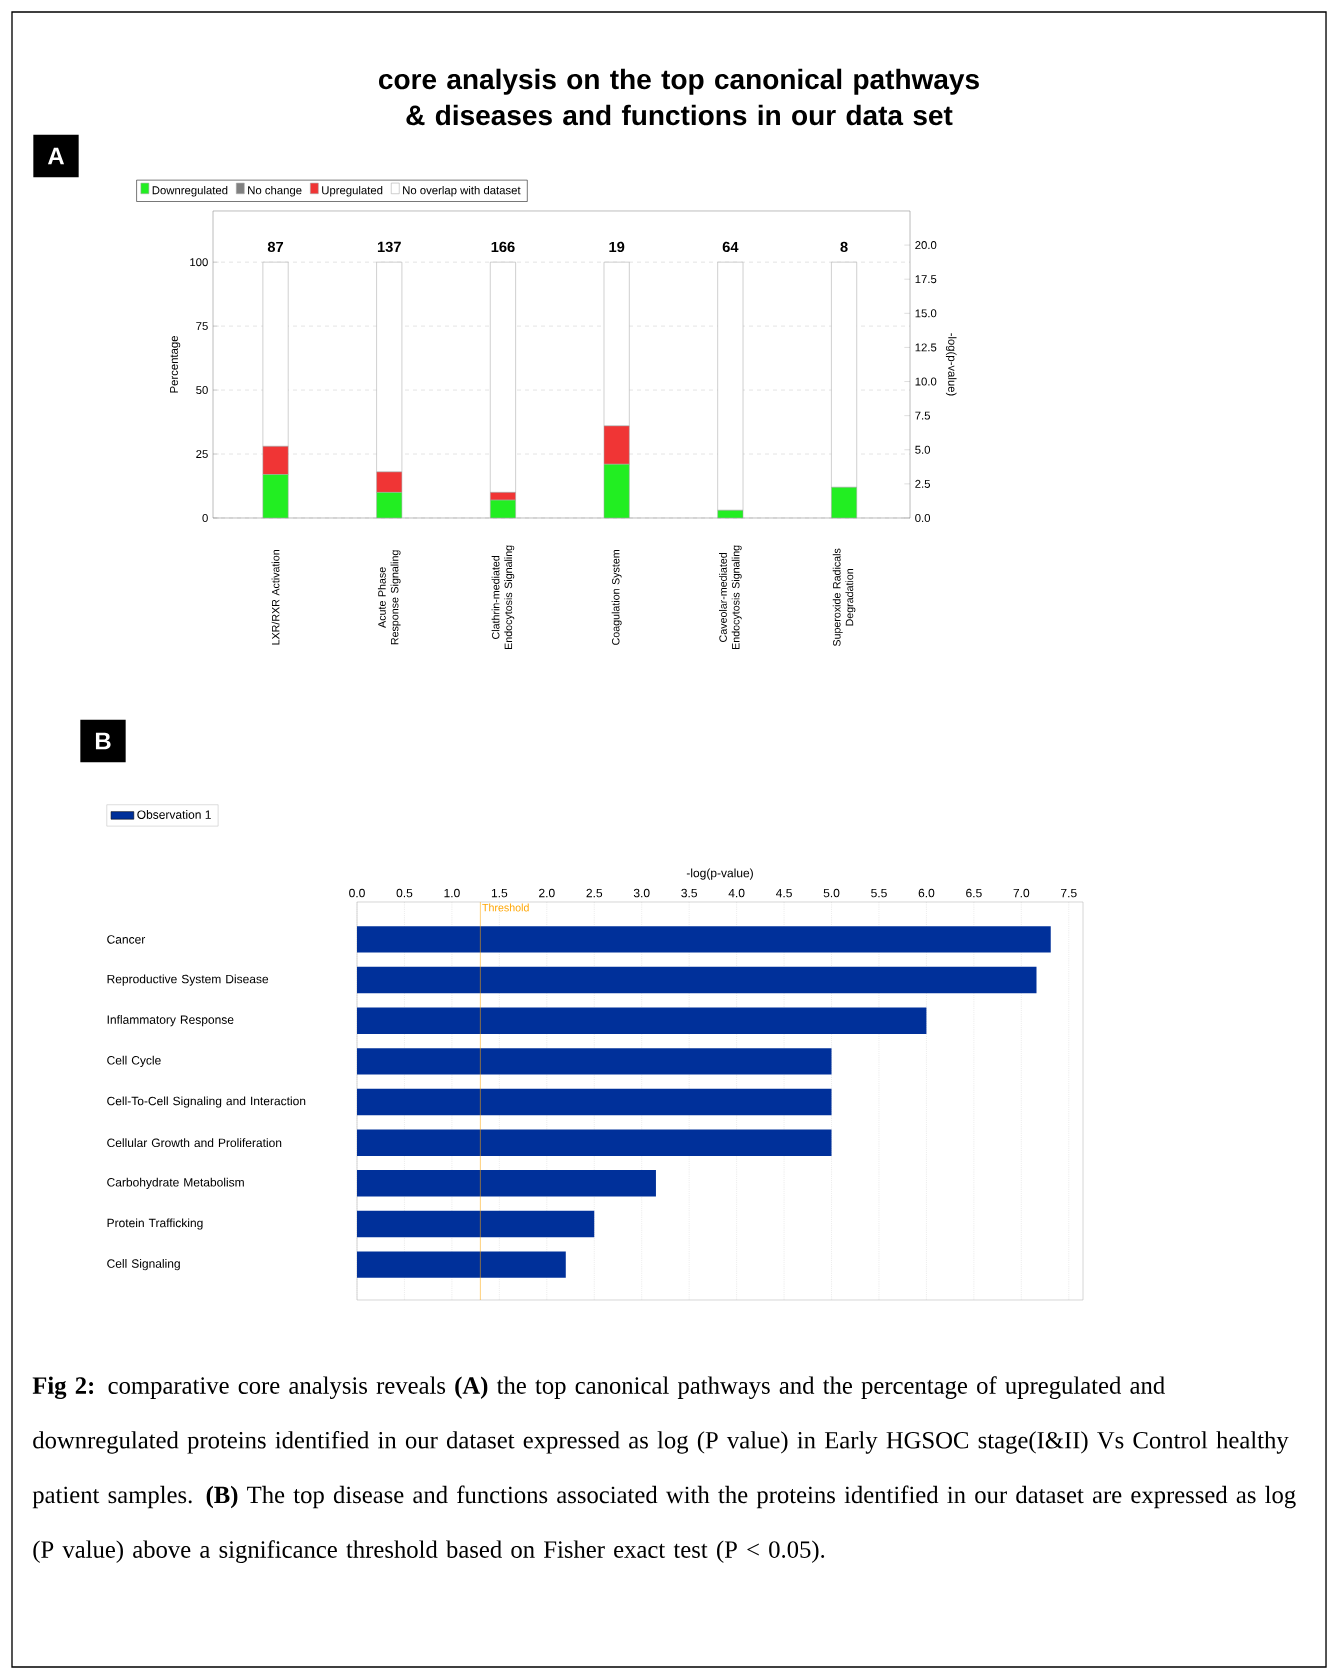  Describe the element at coordinates (951, 364) in the screenshot. I see `y2-axis-title: -log(p-value)` at that location.